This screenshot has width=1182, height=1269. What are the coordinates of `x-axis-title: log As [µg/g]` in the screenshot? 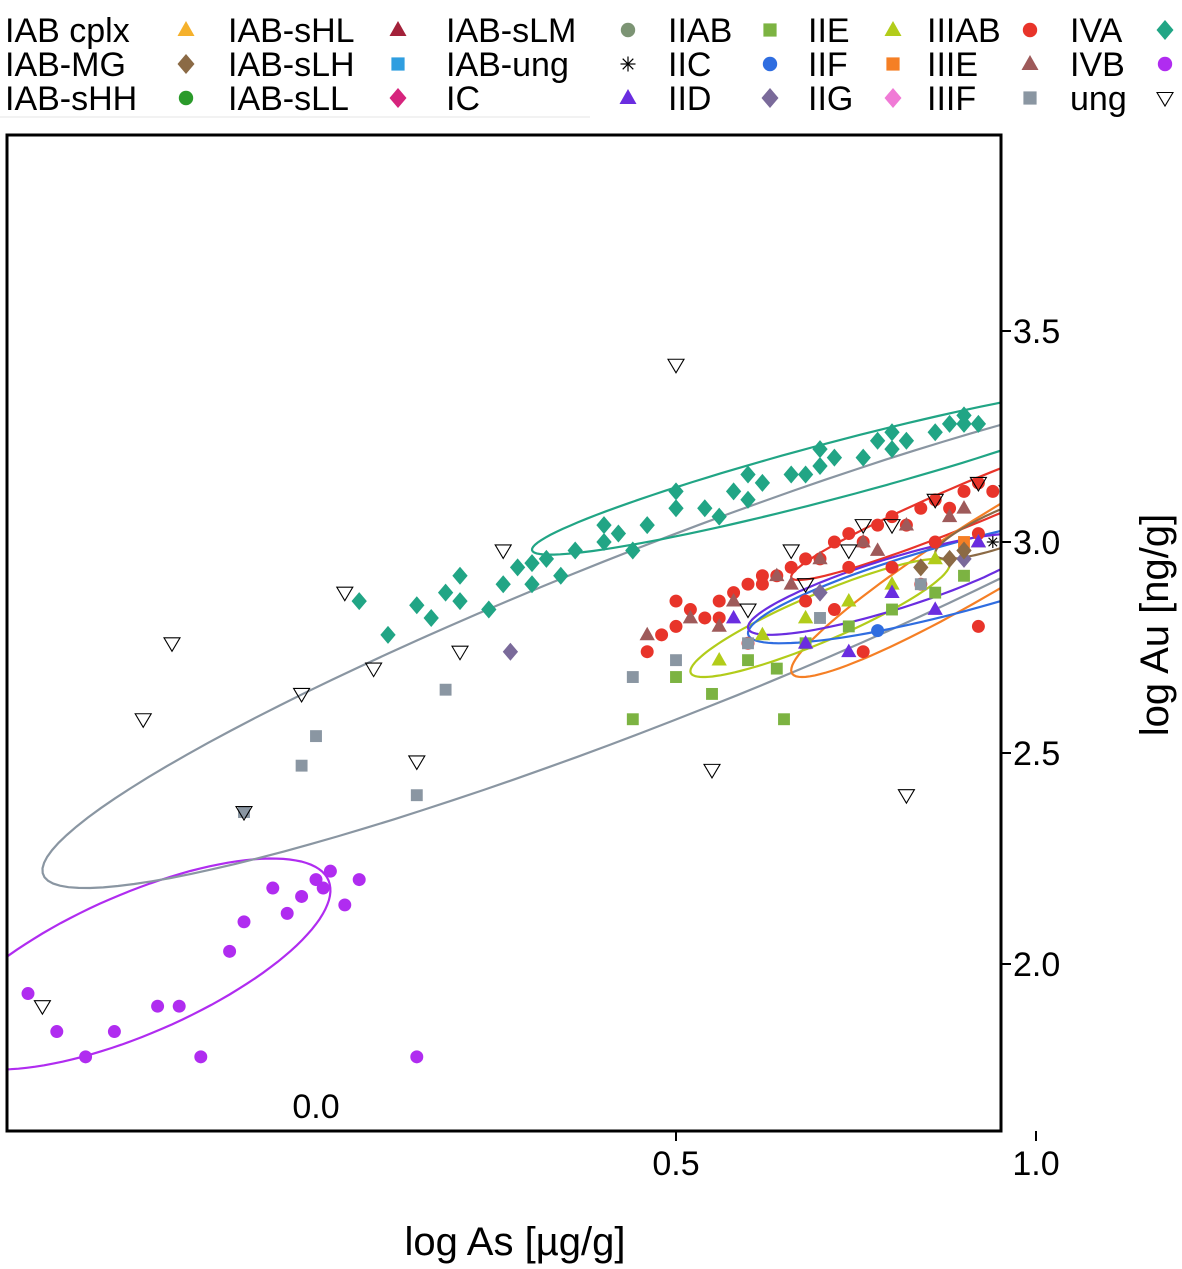 It's located at (515, 1242).